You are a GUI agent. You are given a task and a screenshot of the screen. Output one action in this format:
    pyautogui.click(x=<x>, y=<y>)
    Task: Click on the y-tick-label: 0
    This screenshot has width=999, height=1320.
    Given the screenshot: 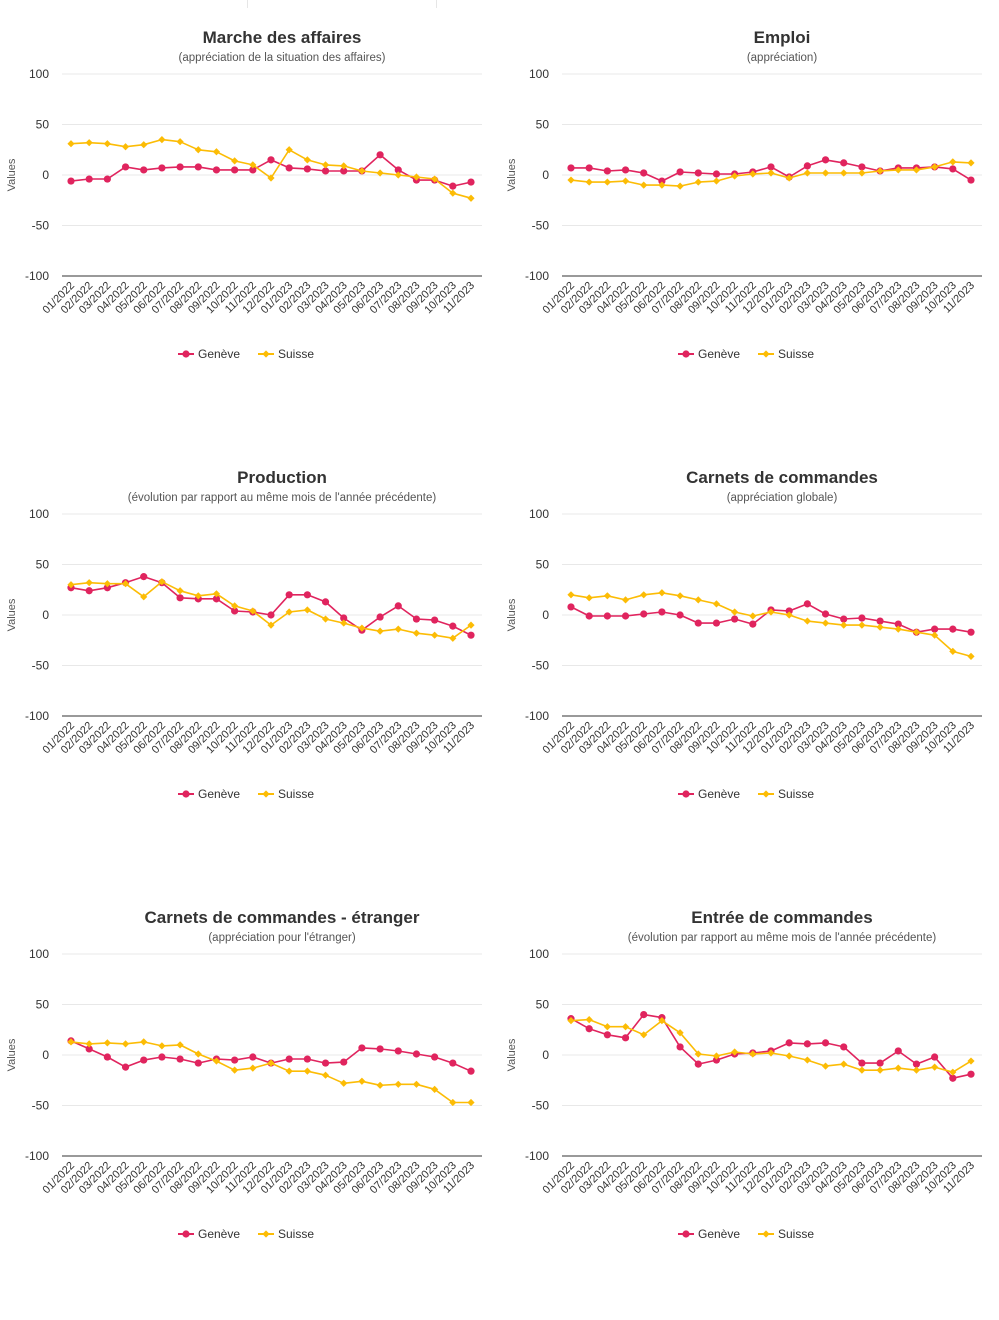 What is the action you would take?
    pyautogui.click(x=545, y=175)
    